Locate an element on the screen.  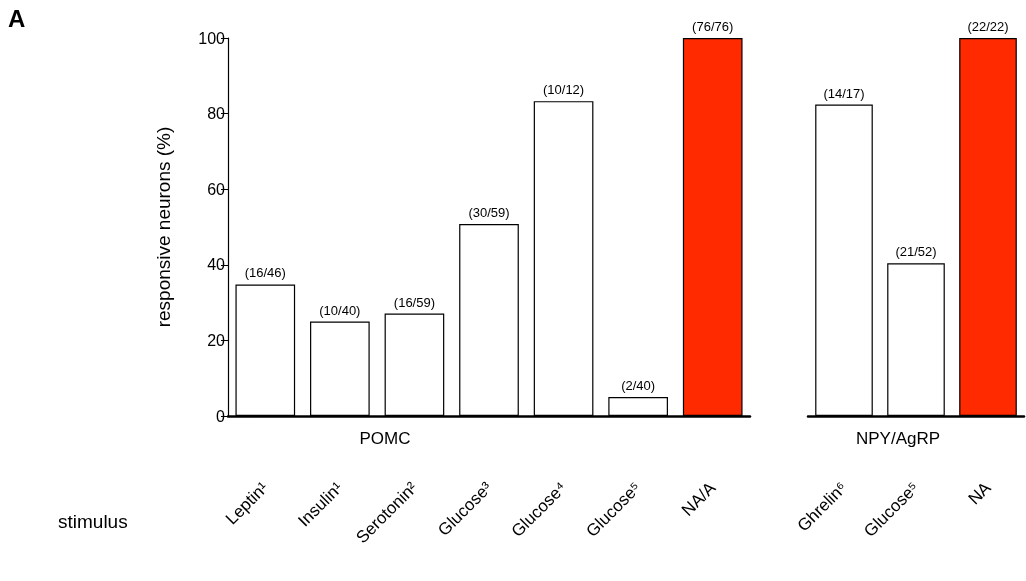
data-label: (30/59) is located at coordinates (489, 212).